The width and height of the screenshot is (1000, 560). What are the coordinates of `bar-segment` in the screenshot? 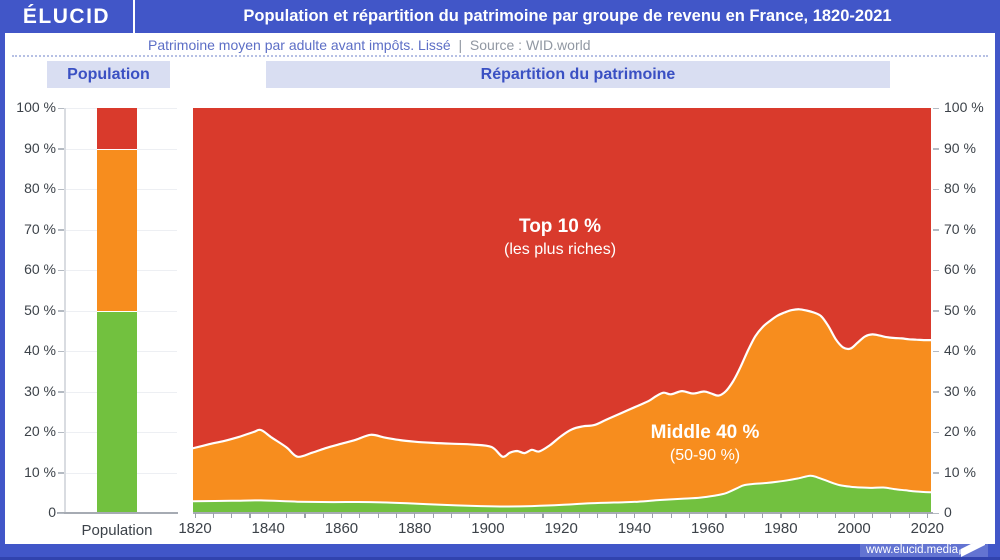 It's located at (117, 128).